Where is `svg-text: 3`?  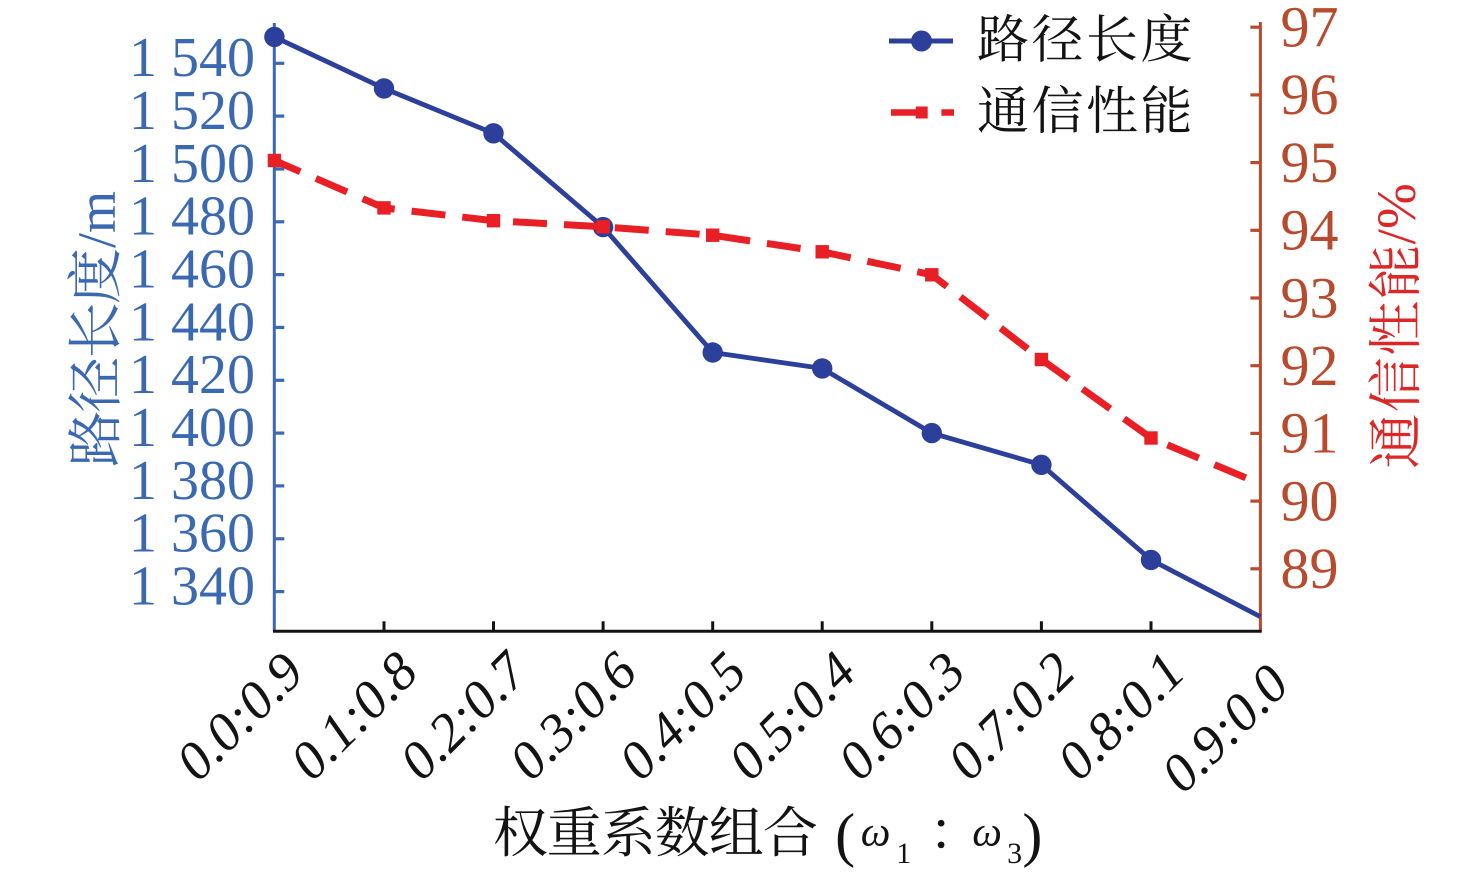 svg-text: 3 is located at coordinates (1014, 853).